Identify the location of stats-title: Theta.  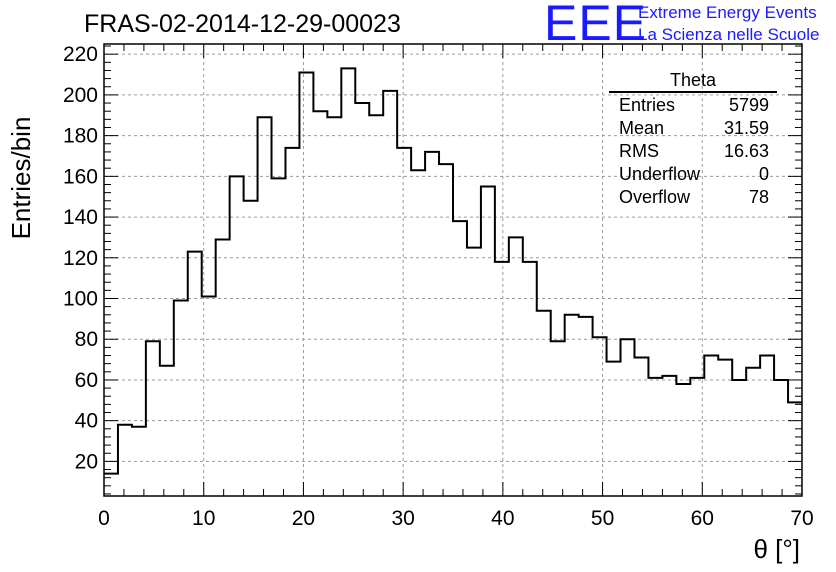
(693, 80).